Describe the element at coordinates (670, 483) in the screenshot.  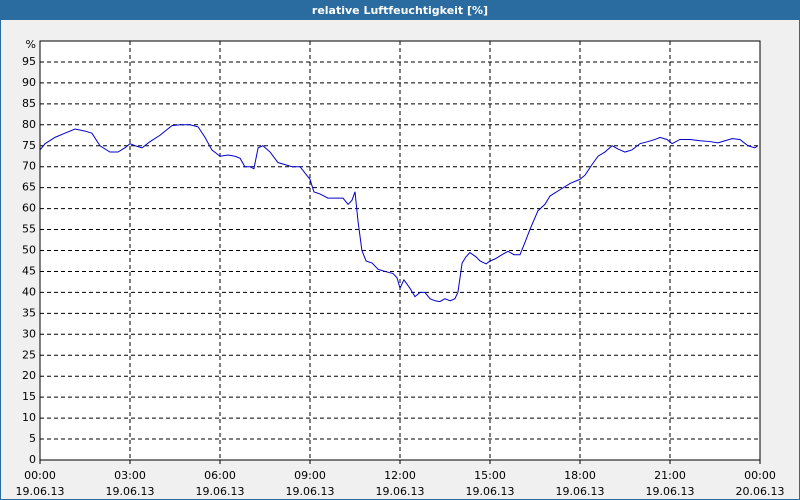
I see `x-tick-label: 21:00 19.06.13` at that location.